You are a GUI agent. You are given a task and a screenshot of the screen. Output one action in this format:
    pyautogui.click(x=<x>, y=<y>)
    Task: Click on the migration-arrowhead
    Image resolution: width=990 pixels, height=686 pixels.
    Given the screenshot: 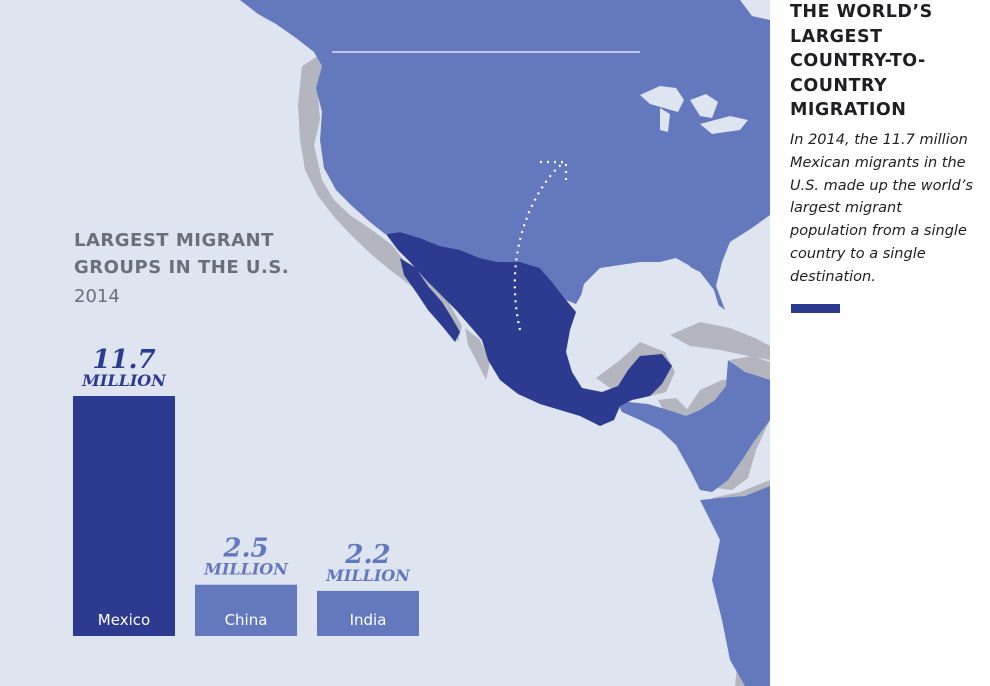 What is the action you would take?
    pyautogui.click(x=554, y=172)
    